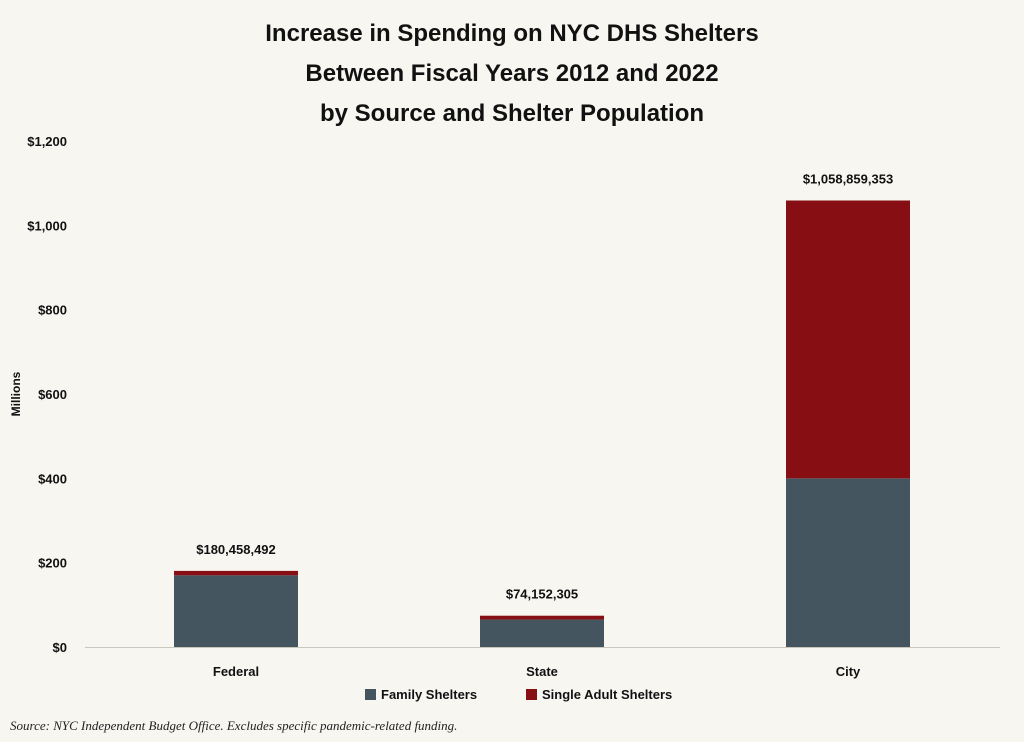 The width and height of the screenshot is (1024, 742). Describe the element at coordinates (848, 339) in the screenshot. I see `bar-city-single-adult-shelters` at that location.